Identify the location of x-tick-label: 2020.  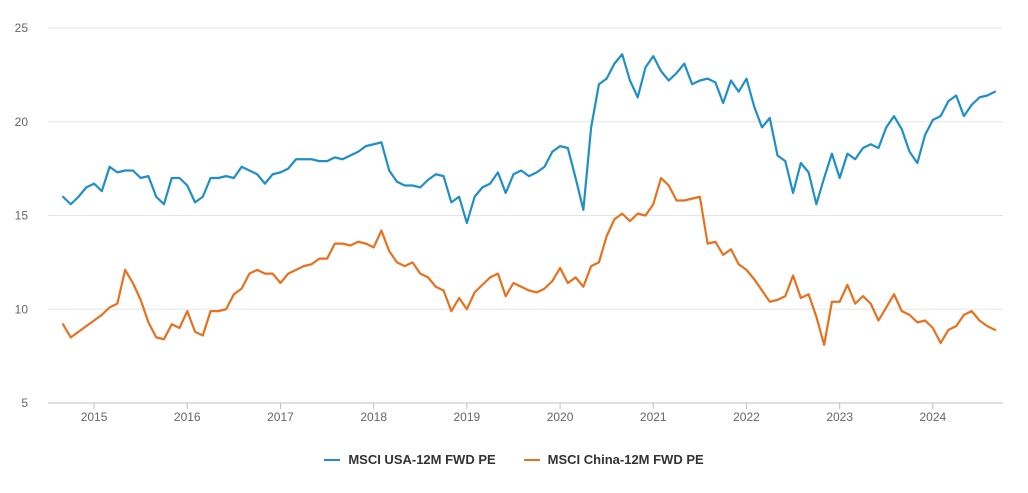
(560, 417).